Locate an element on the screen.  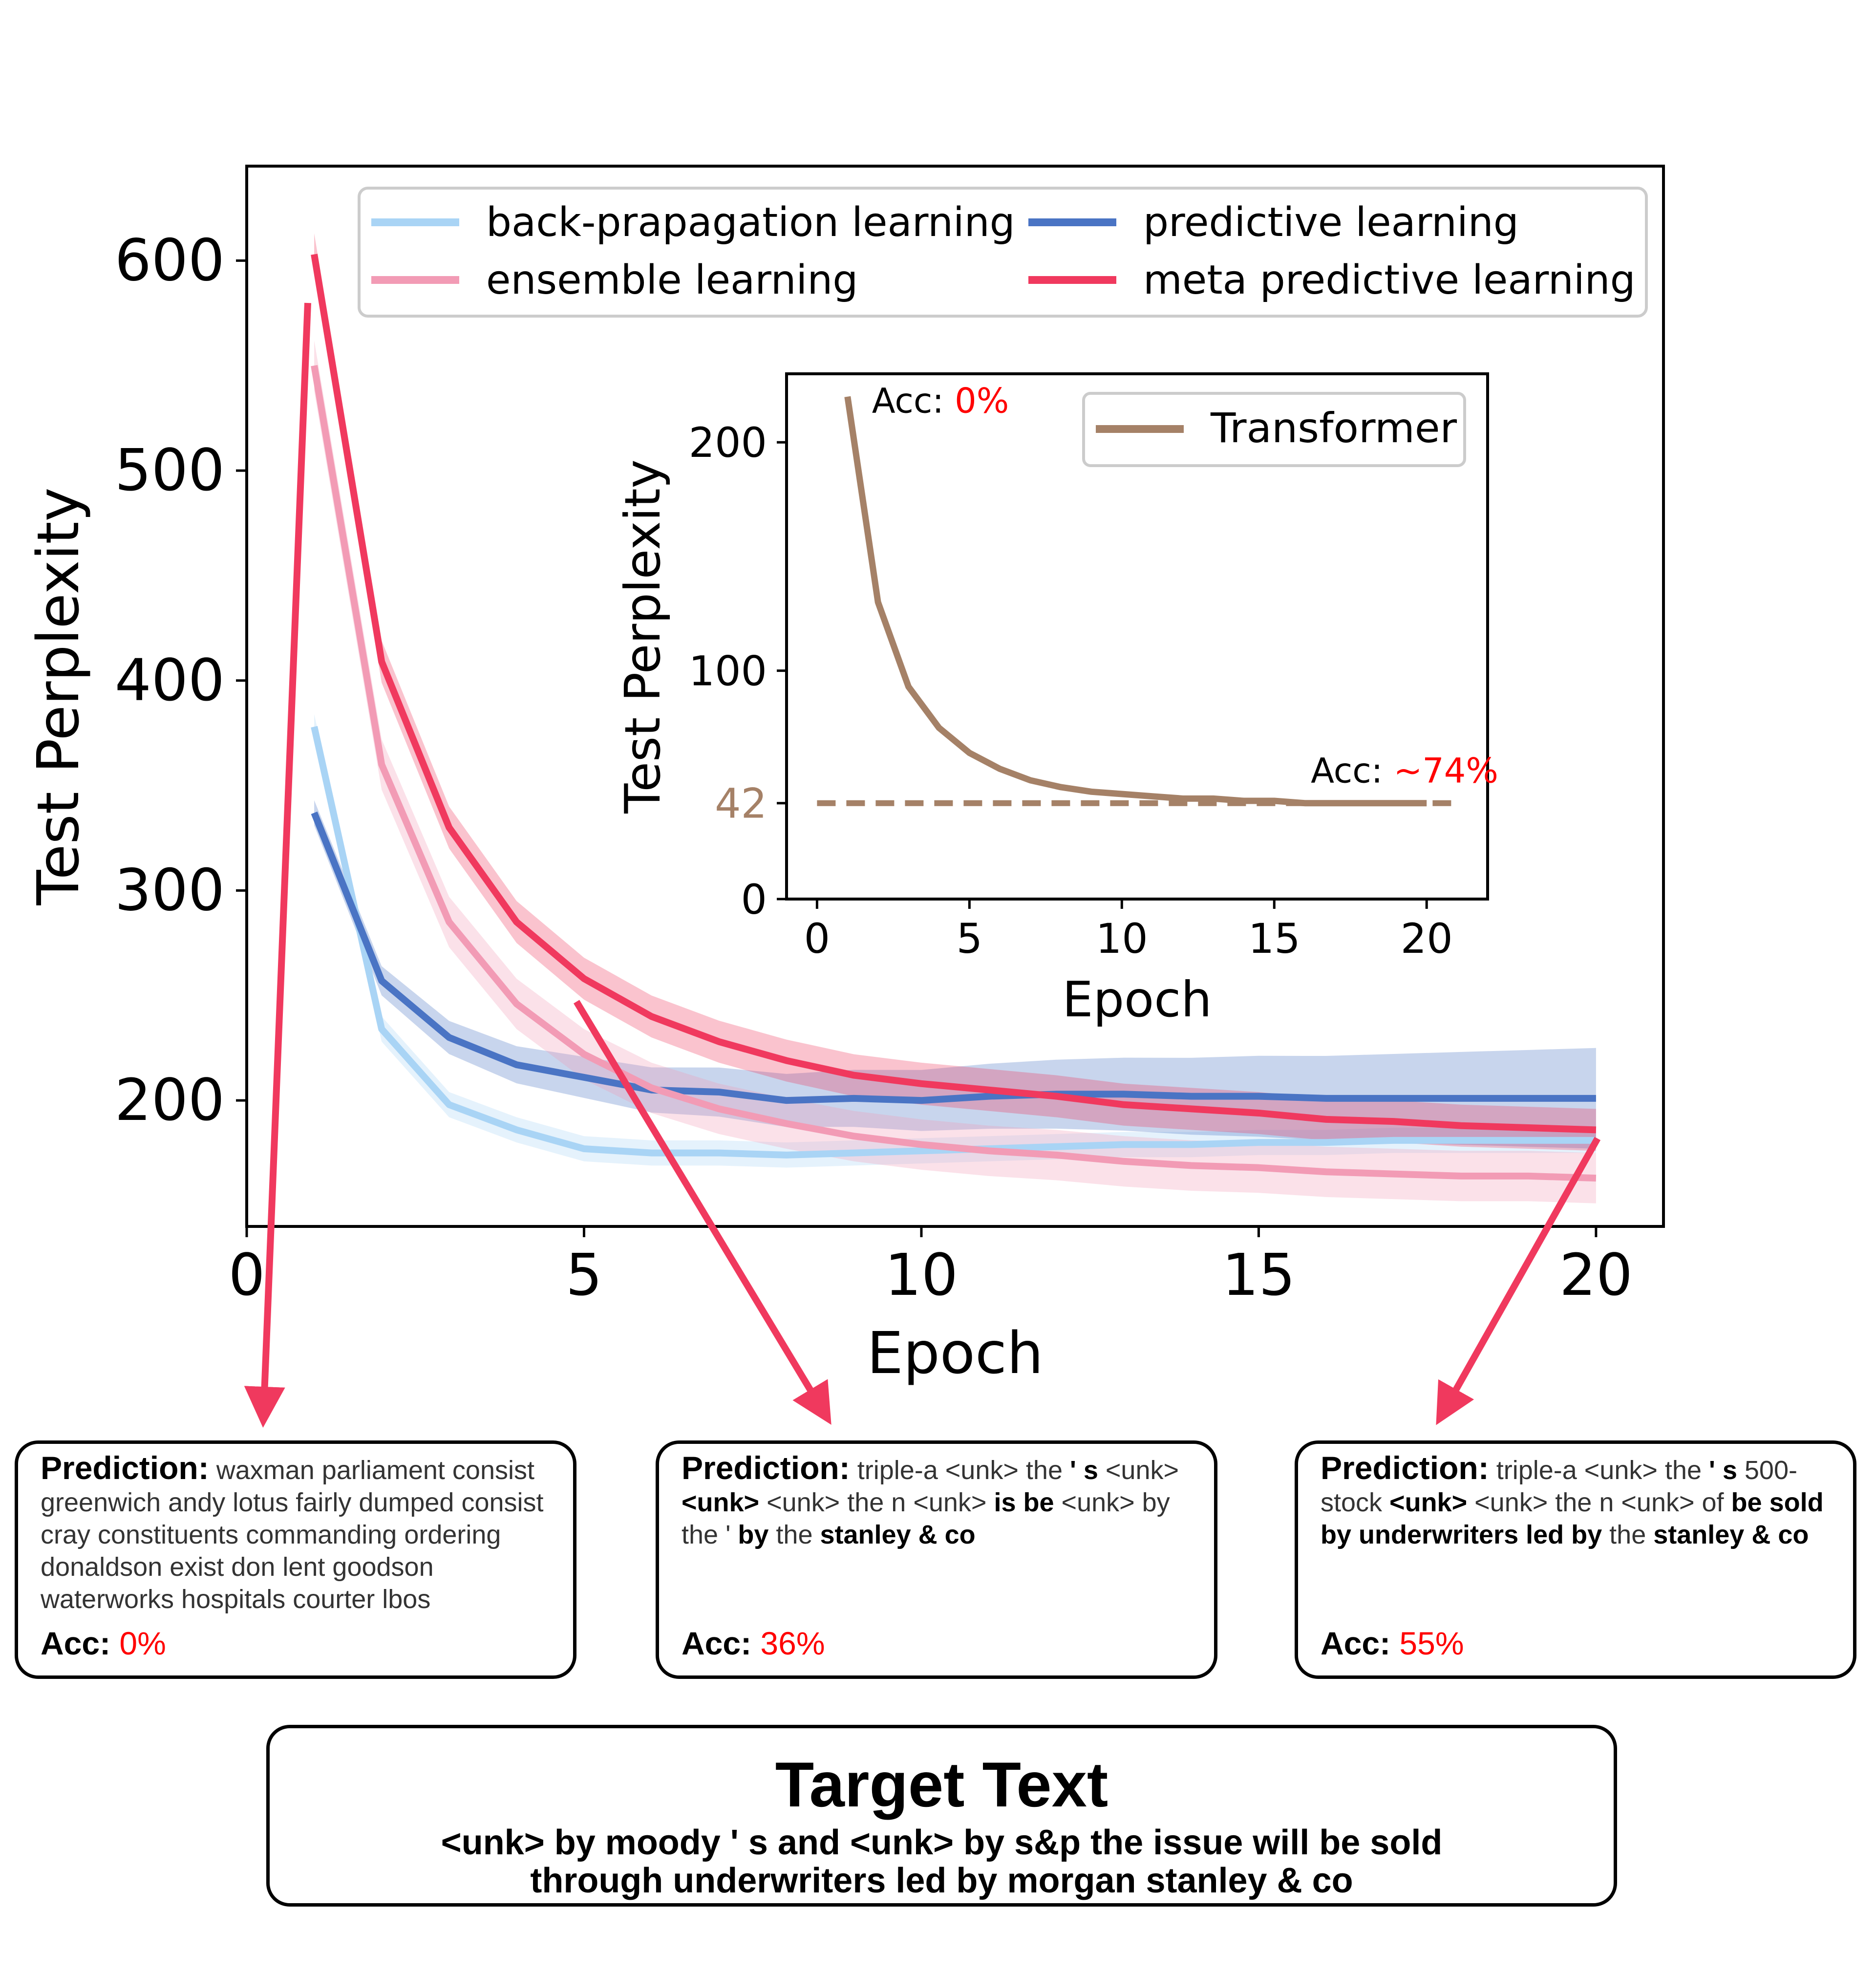
x-tick-label: 0 is located at coordinates (246, 1275).